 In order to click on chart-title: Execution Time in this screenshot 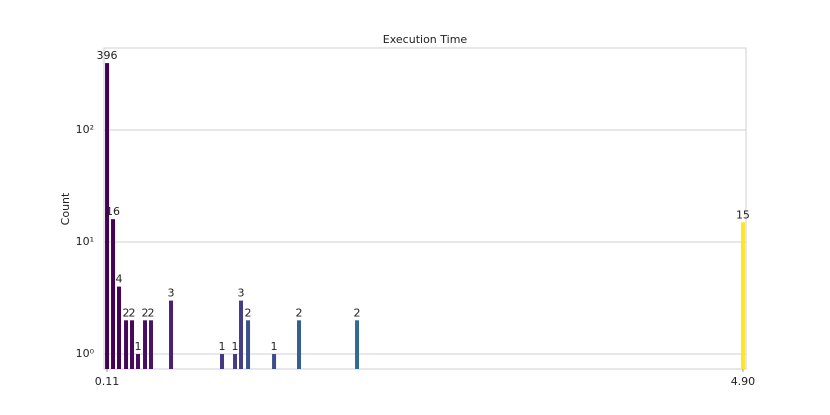, I will do `click(425, 39)`.